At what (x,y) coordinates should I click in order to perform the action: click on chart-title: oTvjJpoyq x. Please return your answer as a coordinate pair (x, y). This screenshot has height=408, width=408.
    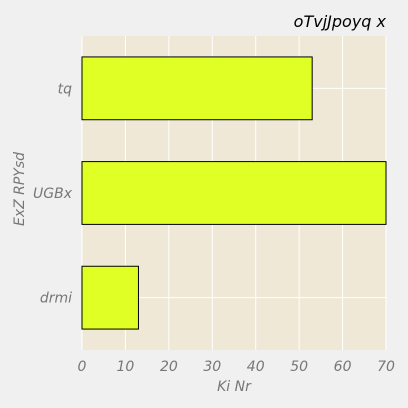
    Looking at the image, I should click on (340, 21).